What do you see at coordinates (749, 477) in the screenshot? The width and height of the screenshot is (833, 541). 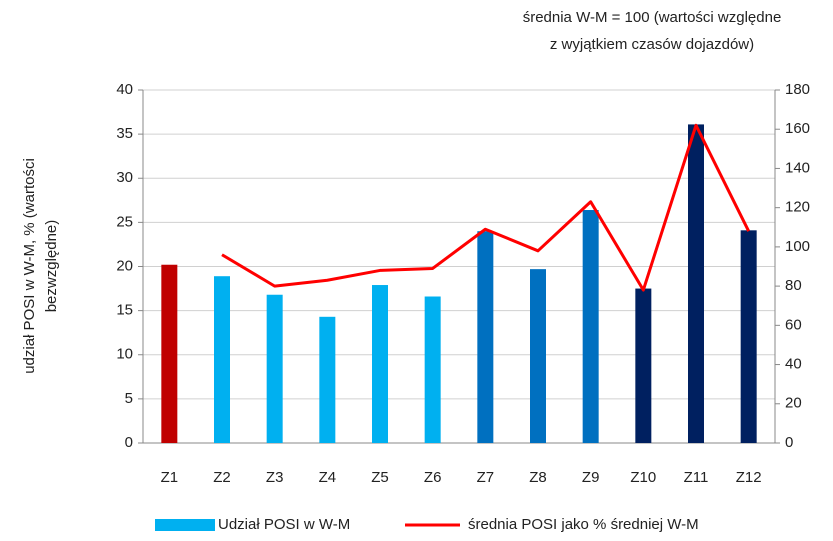 I see `x-tick-label: Z12` at bounding box center [749, 477].